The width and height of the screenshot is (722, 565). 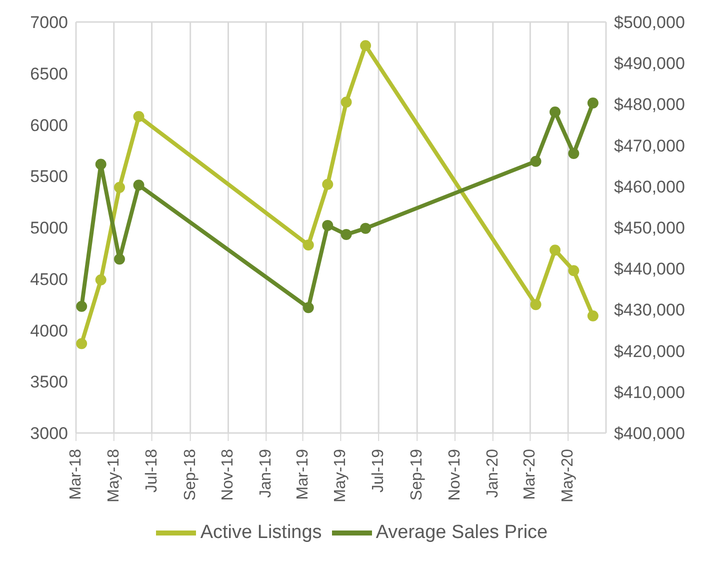 What do you see at coordinates (649, 186) in the screenshot?
I see `y2-tick-label: $460,000` at bounding box center [649, 186].